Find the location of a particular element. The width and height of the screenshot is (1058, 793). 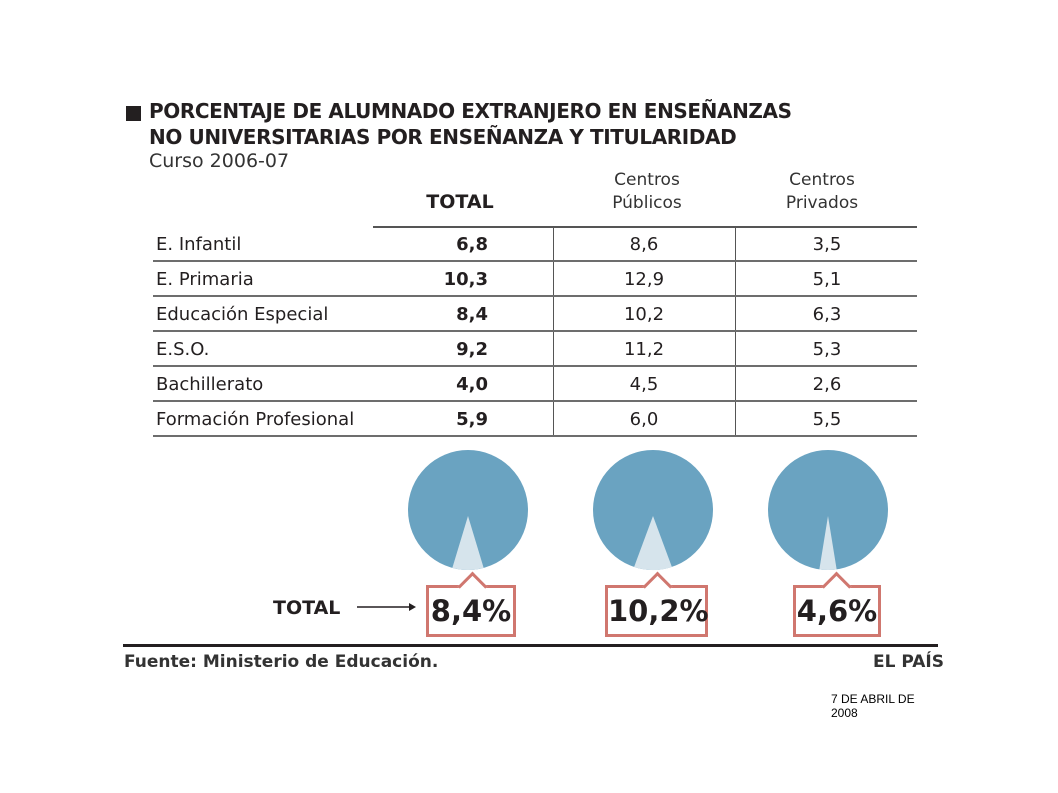

cell-total: 4,0 is located at coordinates (472, 384).